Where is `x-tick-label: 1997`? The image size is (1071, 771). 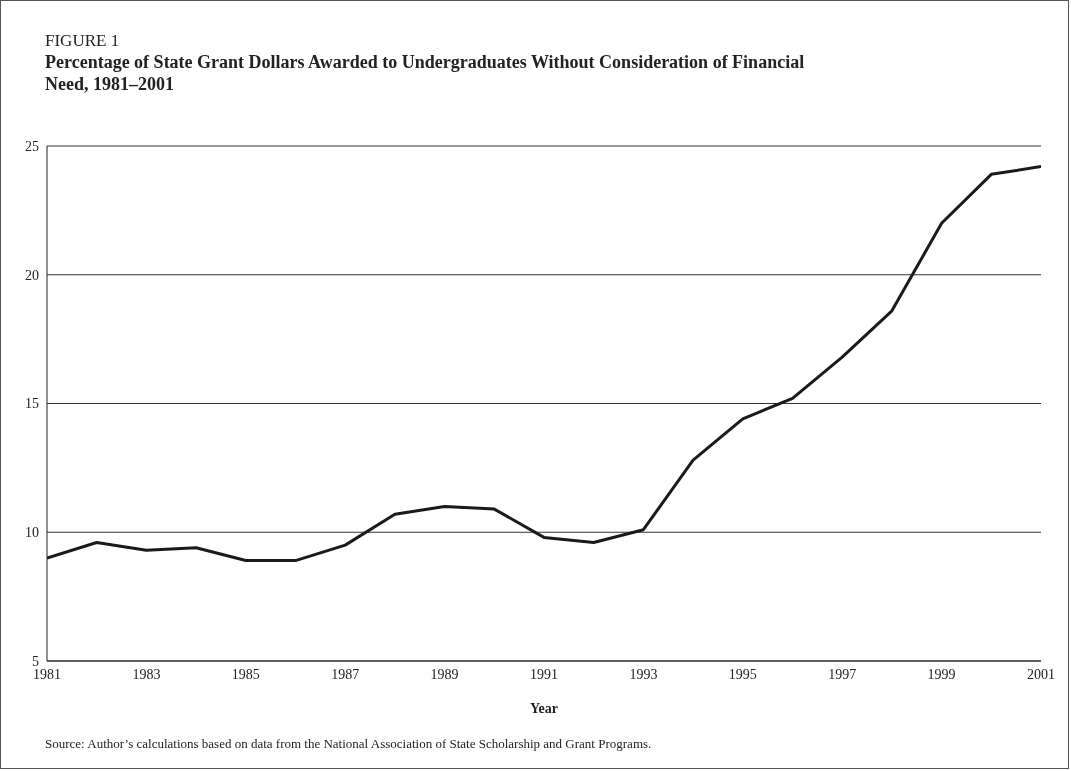
x-tick-label: 1997 is located at coordinates (842, 674).